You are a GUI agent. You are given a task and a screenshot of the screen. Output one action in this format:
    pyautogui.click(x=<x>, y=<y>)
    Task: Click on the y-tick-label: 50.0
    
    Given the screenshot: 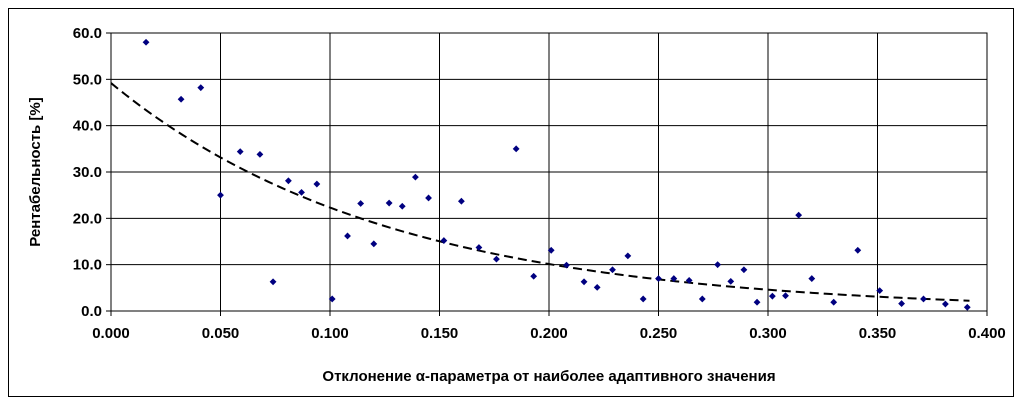 What is the action you would take?
    pyautogui.click(x=87, y=79)
    